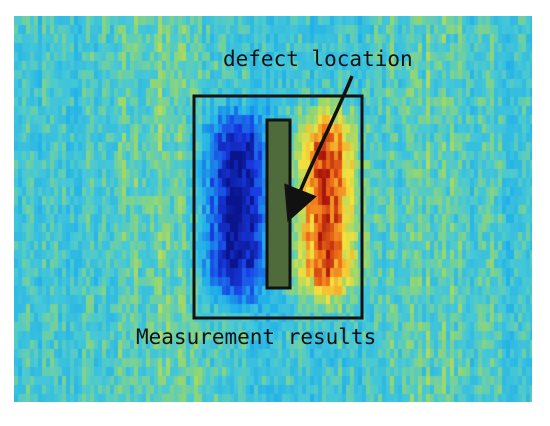 This screenshot has width=550, height=426. Describe the element at coordinates (319, 149) in the screenshot. I see `defect-pointer-arrow` at that location.